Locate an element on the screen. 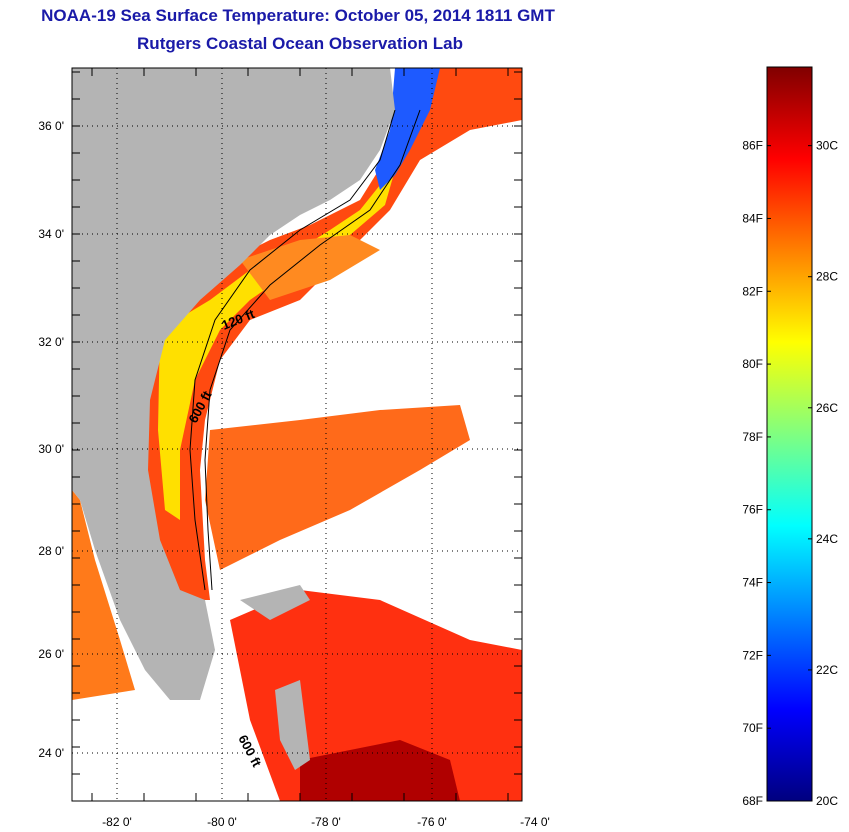 Image resolution: width=849 pixels, height=832 pixels. fahrenheit-label: 80F is located at coordinates (752, 364).